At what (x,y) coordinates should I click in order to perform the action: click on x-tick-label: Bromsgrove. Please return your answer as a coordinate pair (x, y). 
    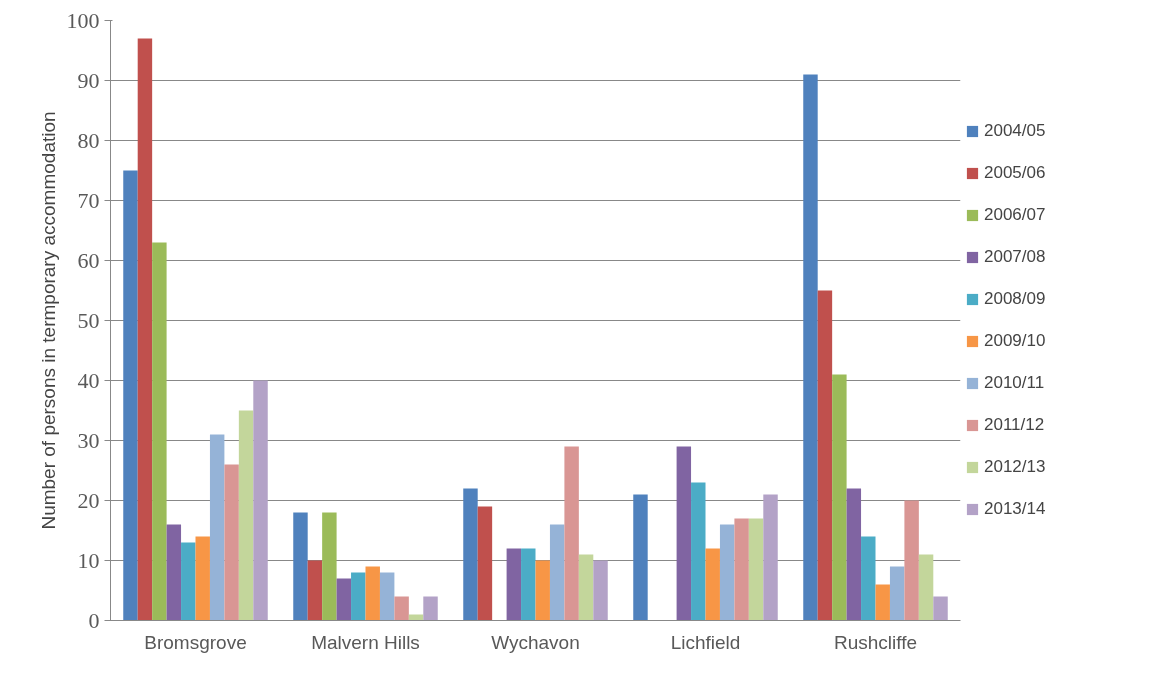
    Looking at the image, I should click on (195, 642).